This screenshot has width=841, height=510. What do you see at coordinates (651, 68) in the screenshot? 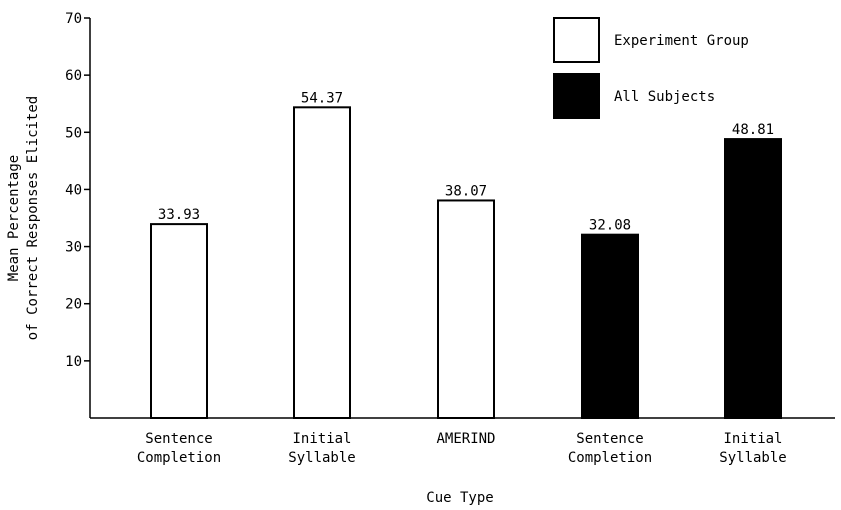
I see `legend: Experiment Group All Subjects` at bounding box center [651, 68].